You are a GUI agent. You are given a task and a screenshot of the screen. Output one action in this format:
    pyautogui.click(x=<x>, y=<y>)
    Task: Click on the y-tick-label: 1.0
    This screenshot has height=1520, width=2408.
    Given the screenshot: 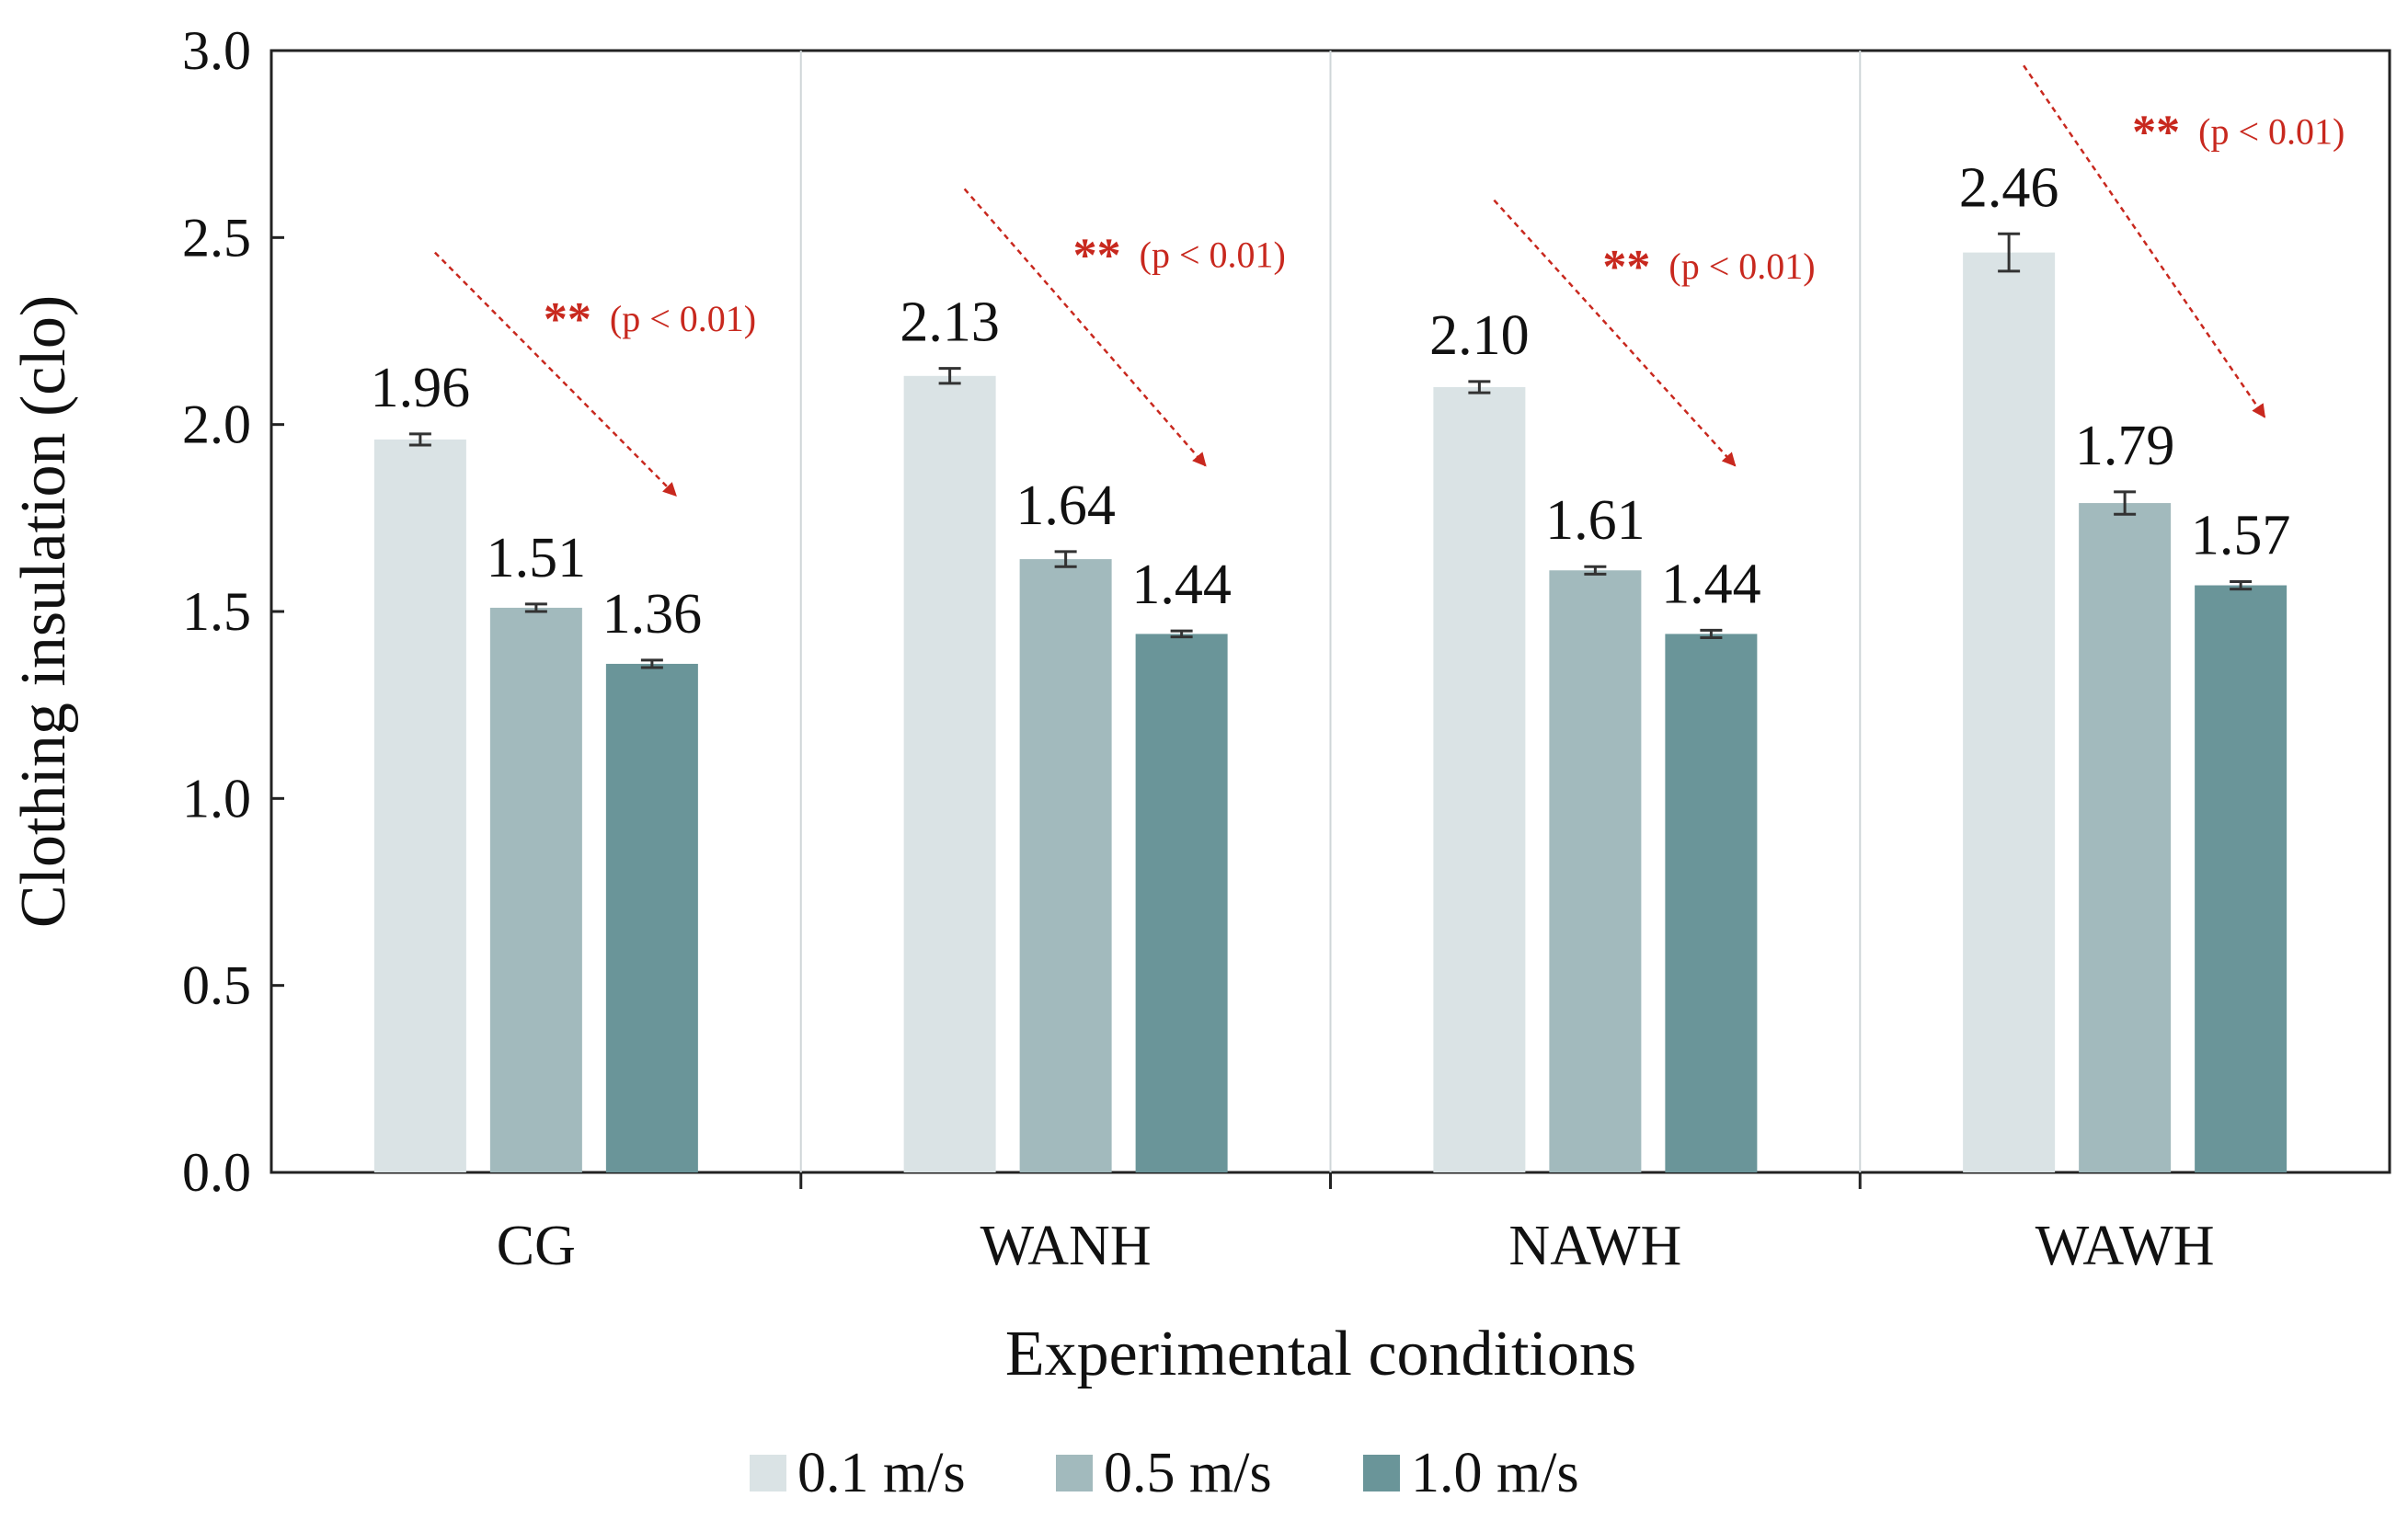 What is the action you would take?
    pyautogui.click(x=216, y=798)
    